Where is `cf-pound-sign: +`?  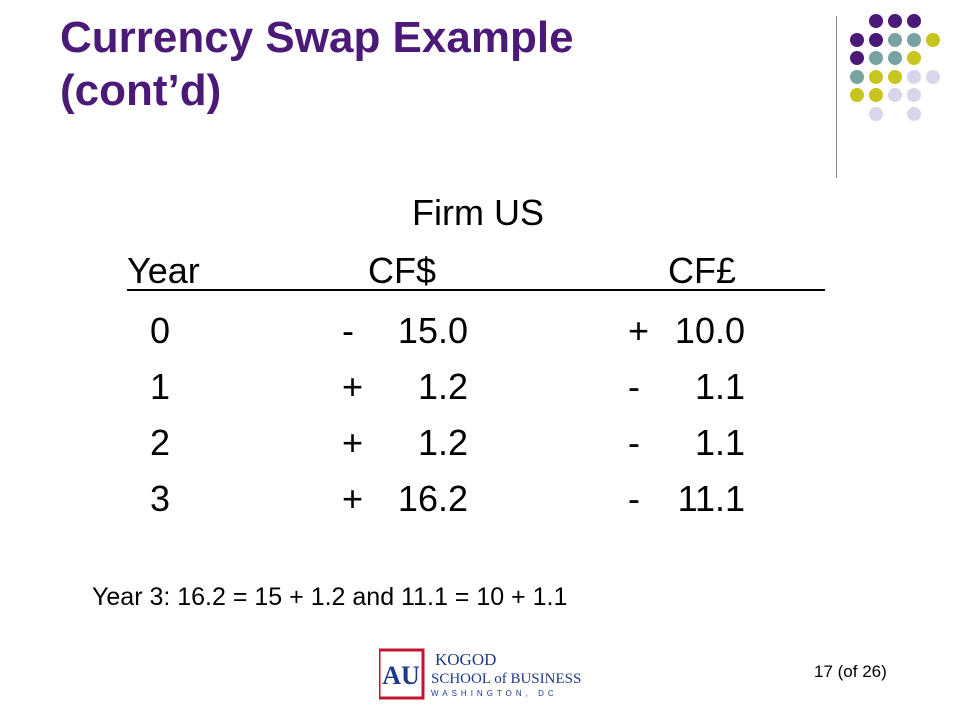 cf-pound-sign: + is located at coordinates (639, 330).